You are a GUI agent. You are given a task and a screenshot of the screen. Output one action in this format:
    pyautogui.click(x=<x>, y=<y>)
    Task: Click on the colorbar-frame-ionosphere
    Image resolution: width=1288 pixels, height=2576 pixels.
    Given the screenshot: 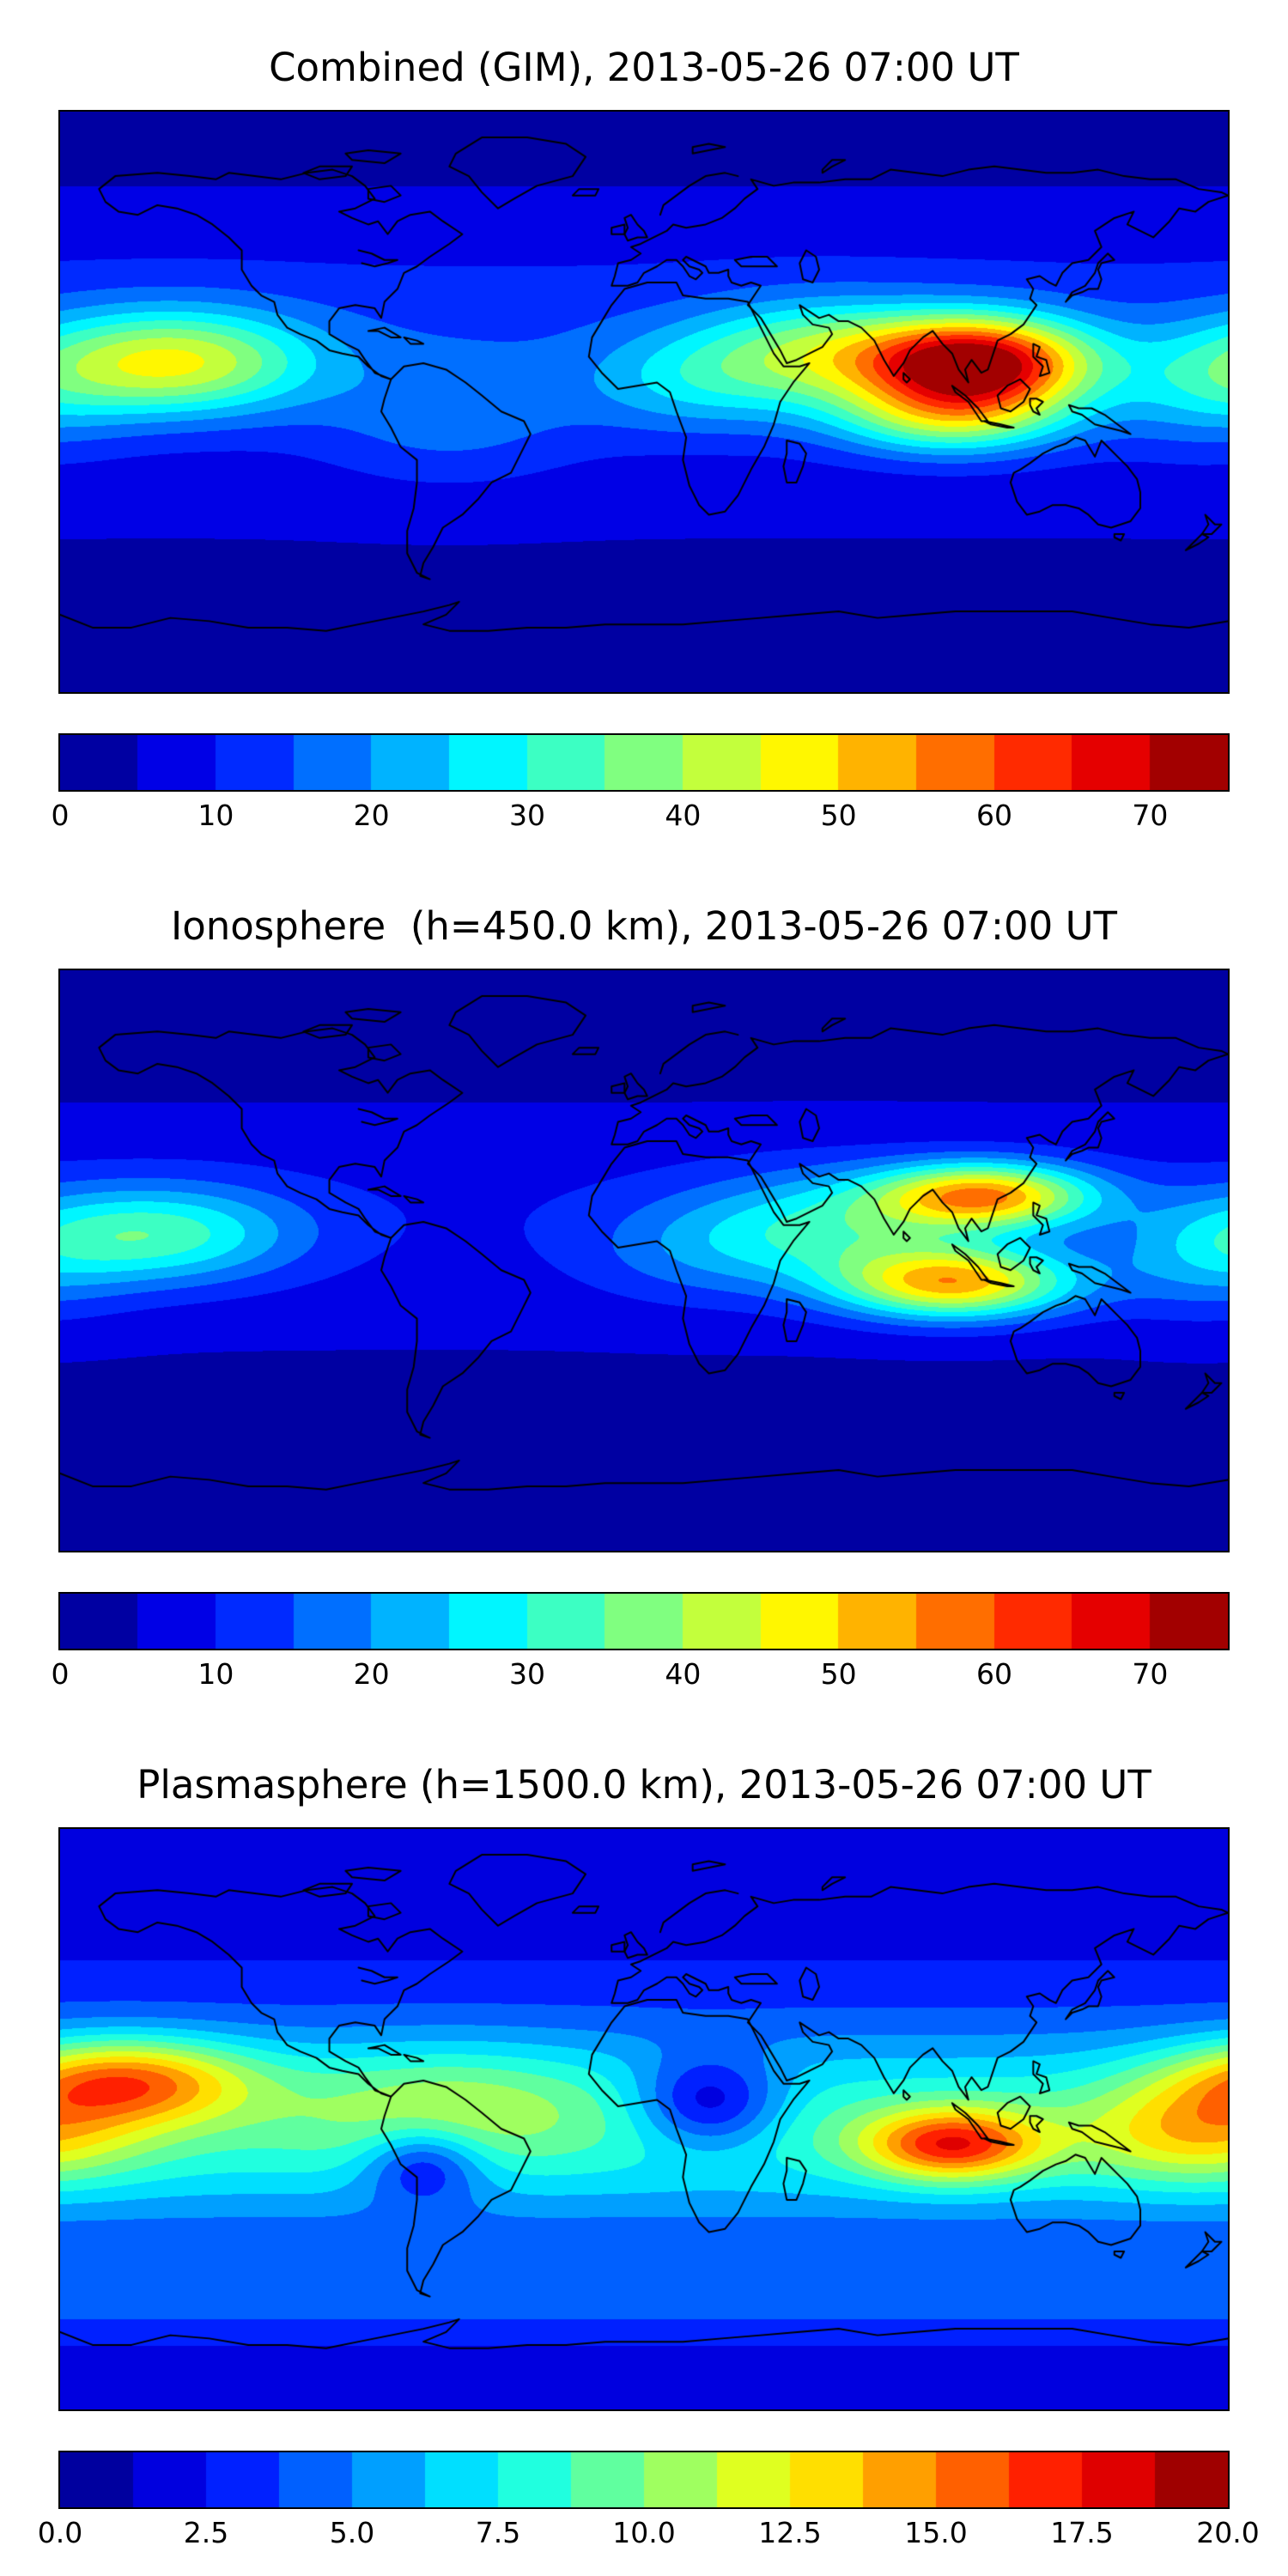 What is the action you would take?
    pyautogui.click(x=644, y=1621)
    